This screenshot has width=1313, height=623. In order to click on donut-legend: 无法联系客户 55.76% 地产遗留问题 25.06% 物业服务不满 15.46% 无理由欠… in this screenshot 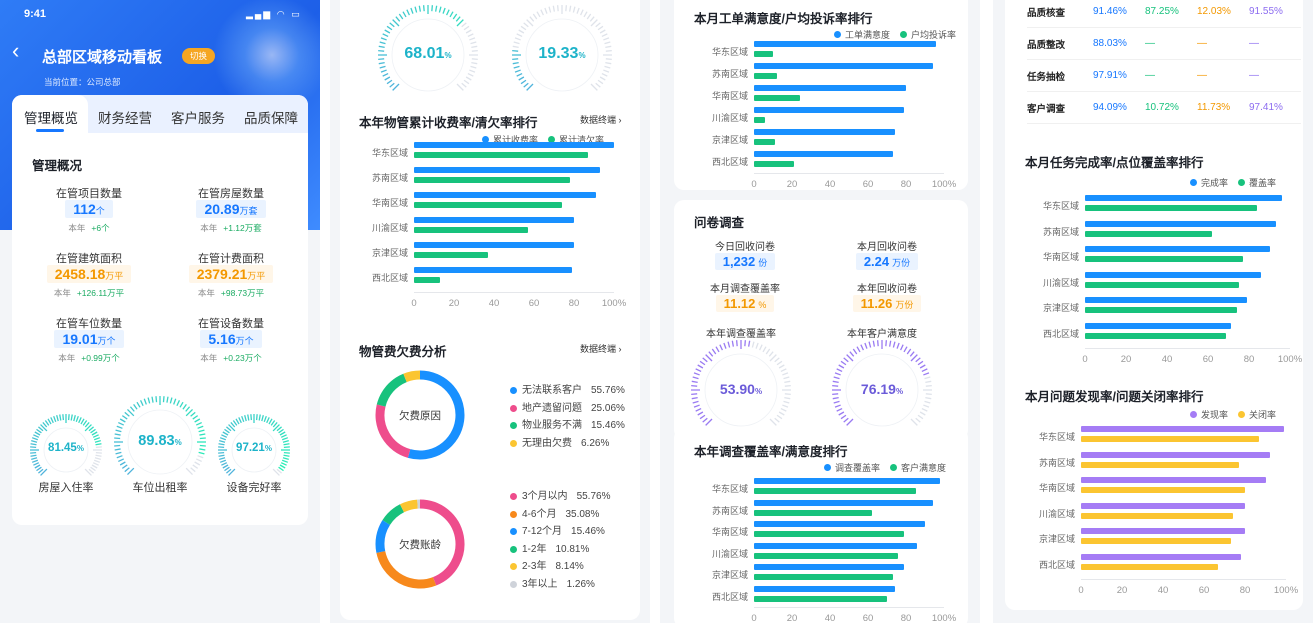, I will do `click(567, 417)`.